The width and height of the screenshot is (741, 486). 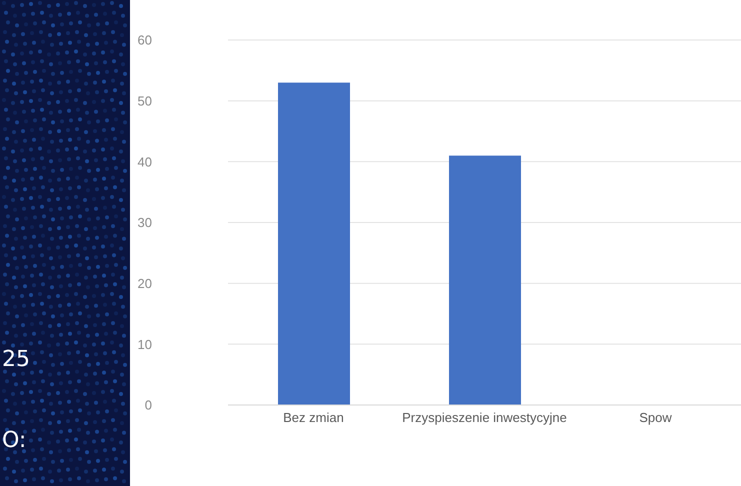 I want to click on y-tick-label: 50, so click(x=145, y=100).